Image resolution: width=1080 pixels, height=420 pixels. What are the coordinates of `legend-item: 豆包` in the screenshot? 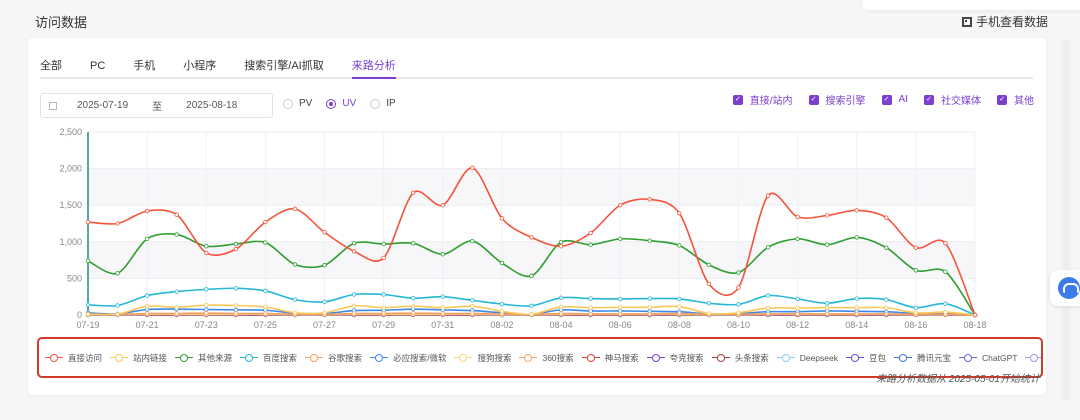 It's located at (865, 358).